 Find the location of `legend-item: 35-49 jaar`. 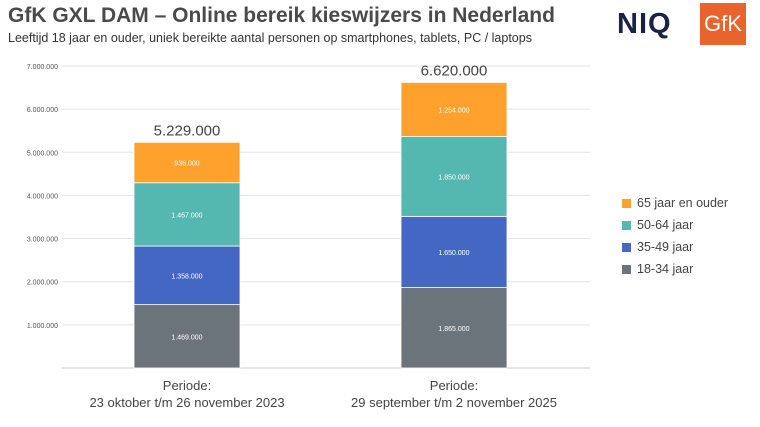

legend-item: 35-49 jaar is located at coordinates (657, 247).